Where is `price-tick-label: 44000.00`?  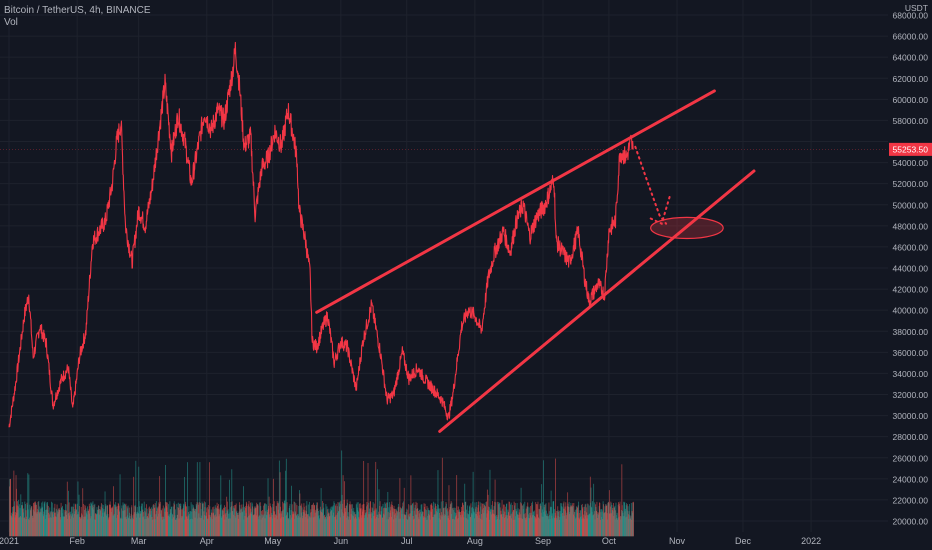 price-tick-label: 44000.00 is located at coordinates (911, 269).